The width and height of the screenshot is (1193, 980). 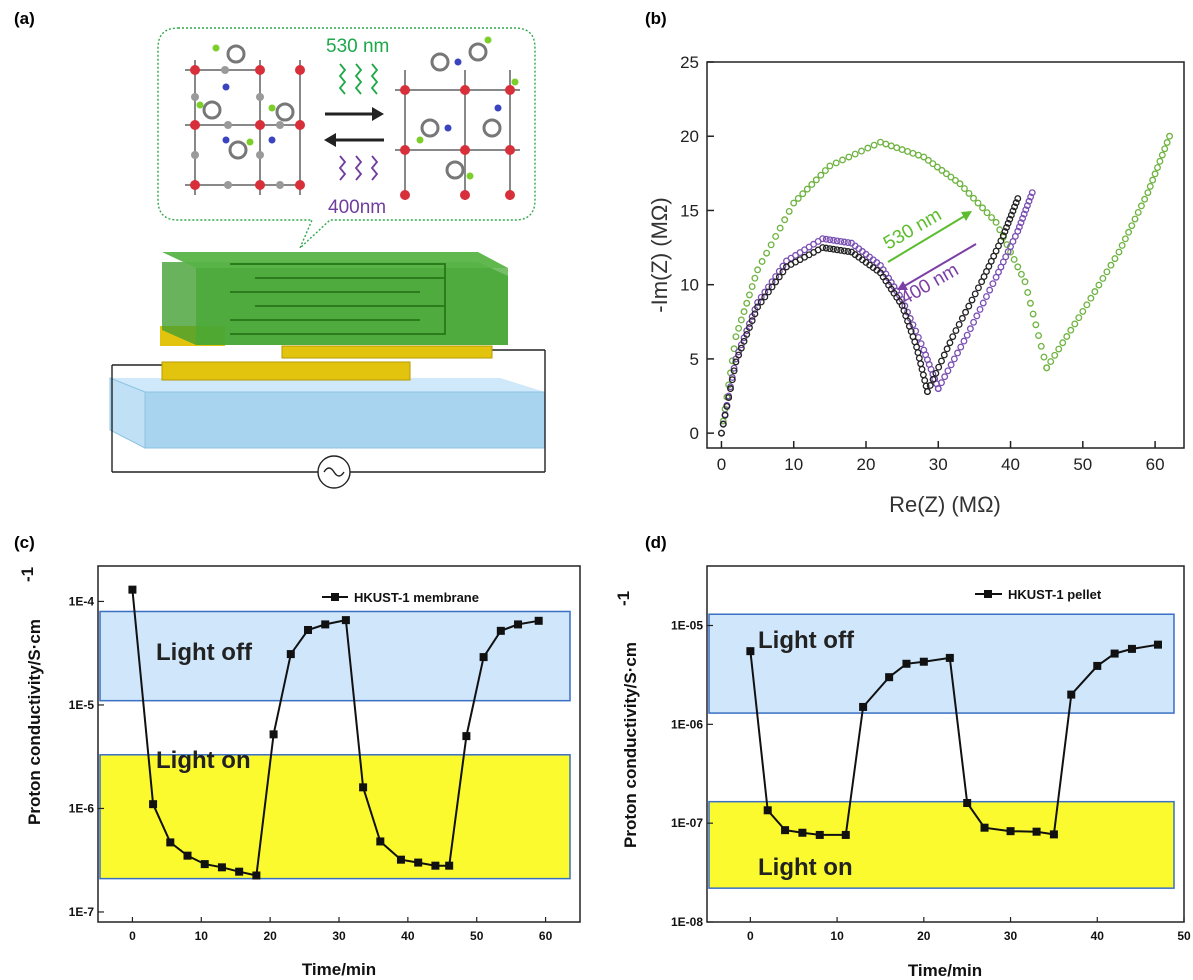 I want to click on wavelength-label-530: 530 nm, so click(x=357, y=46).